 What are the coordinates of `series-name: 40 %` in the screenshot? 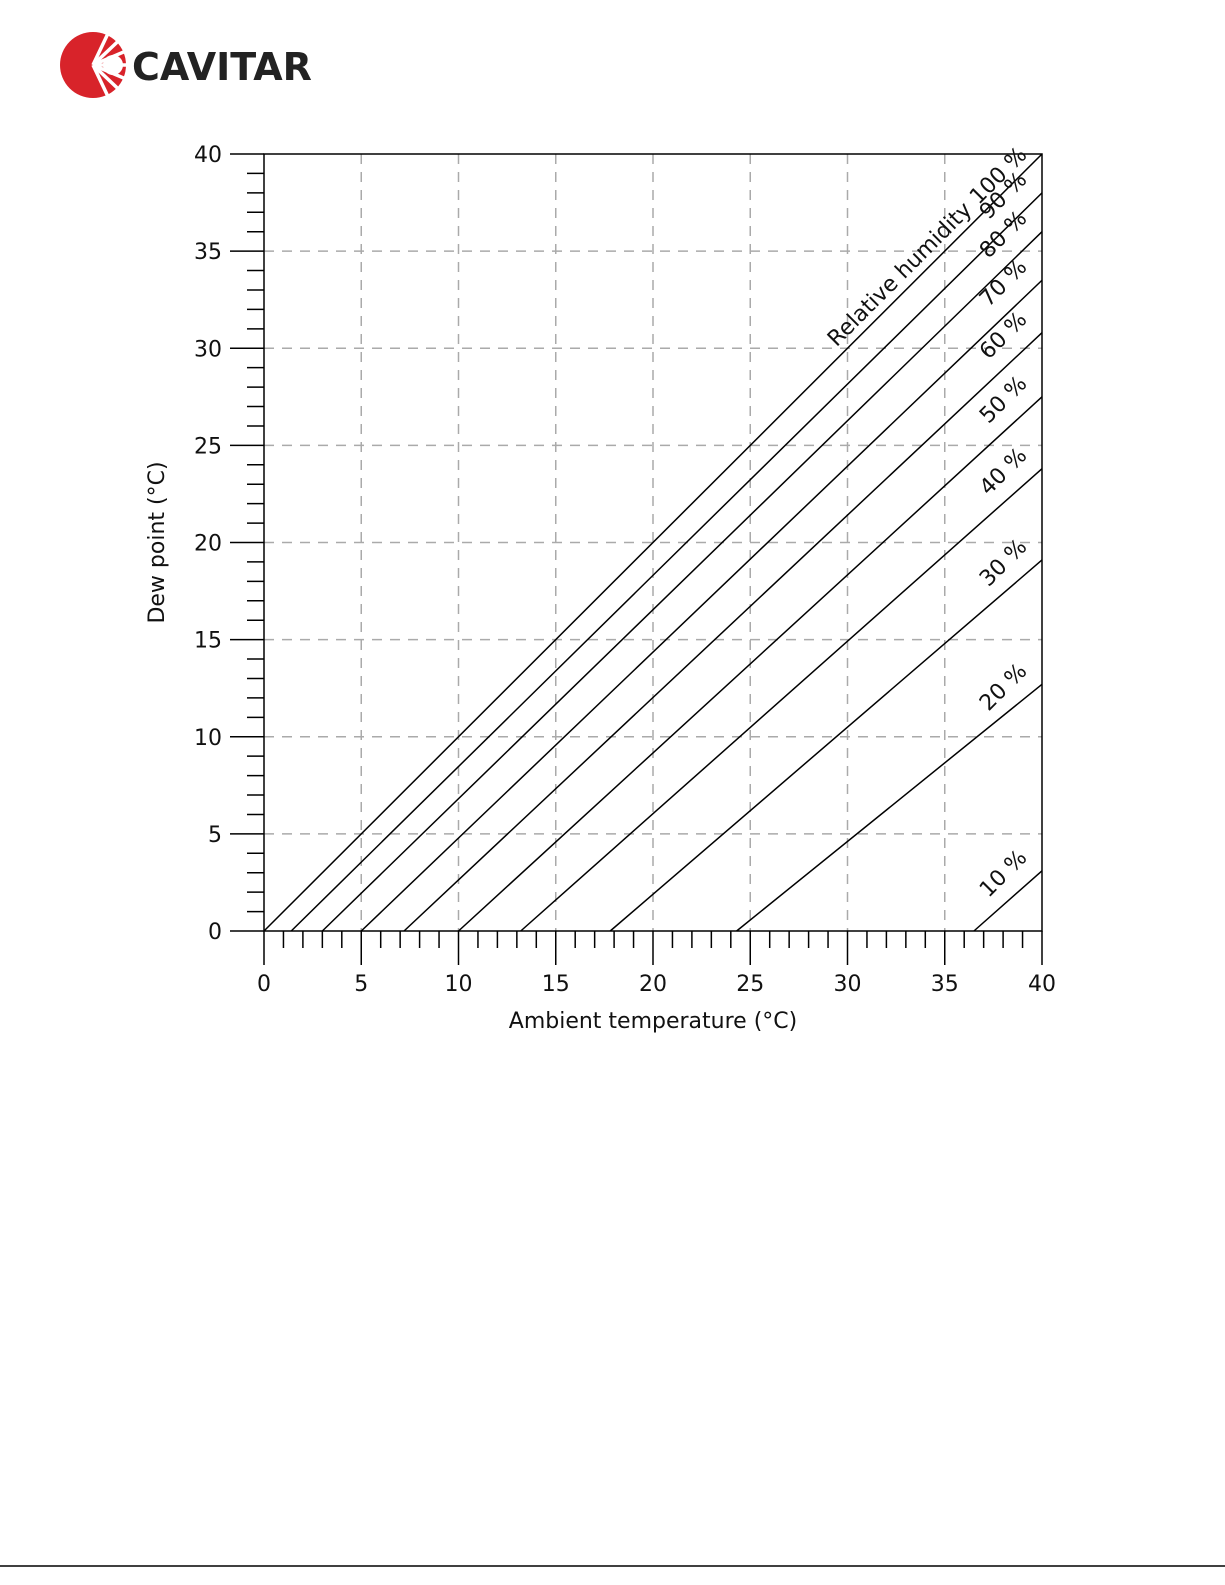 It's located at (1003, 471).